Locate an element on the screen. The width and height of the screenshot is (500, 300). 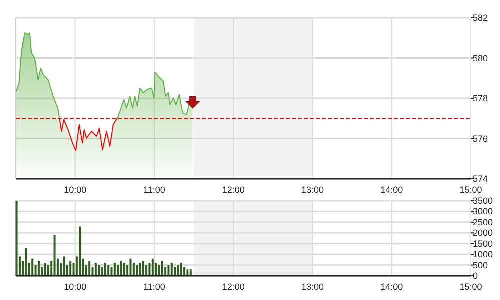
y-tick-label: 3000 is located at coordinates (483, 211).